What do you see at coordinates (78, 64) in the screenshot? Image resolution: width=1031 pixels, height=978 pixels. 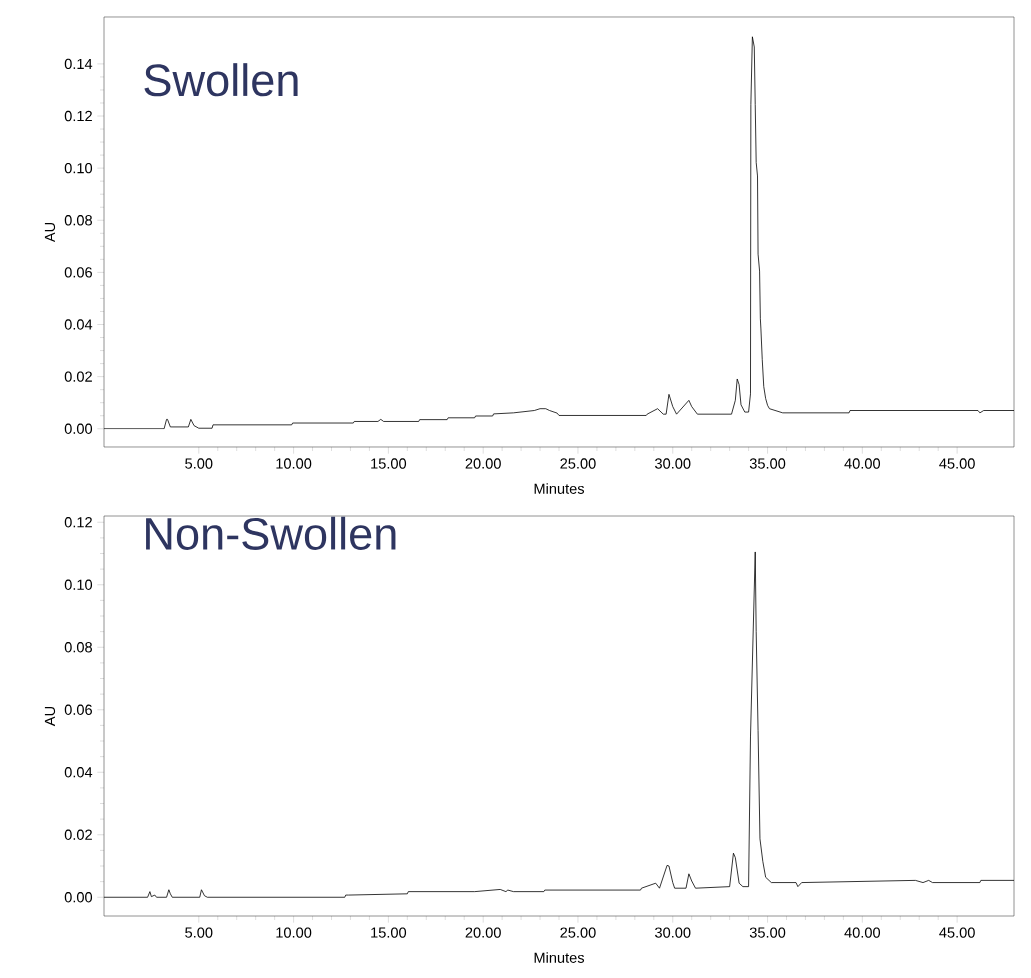 I see `y-tick-label: 0.14` at bounding box center [78, 64].